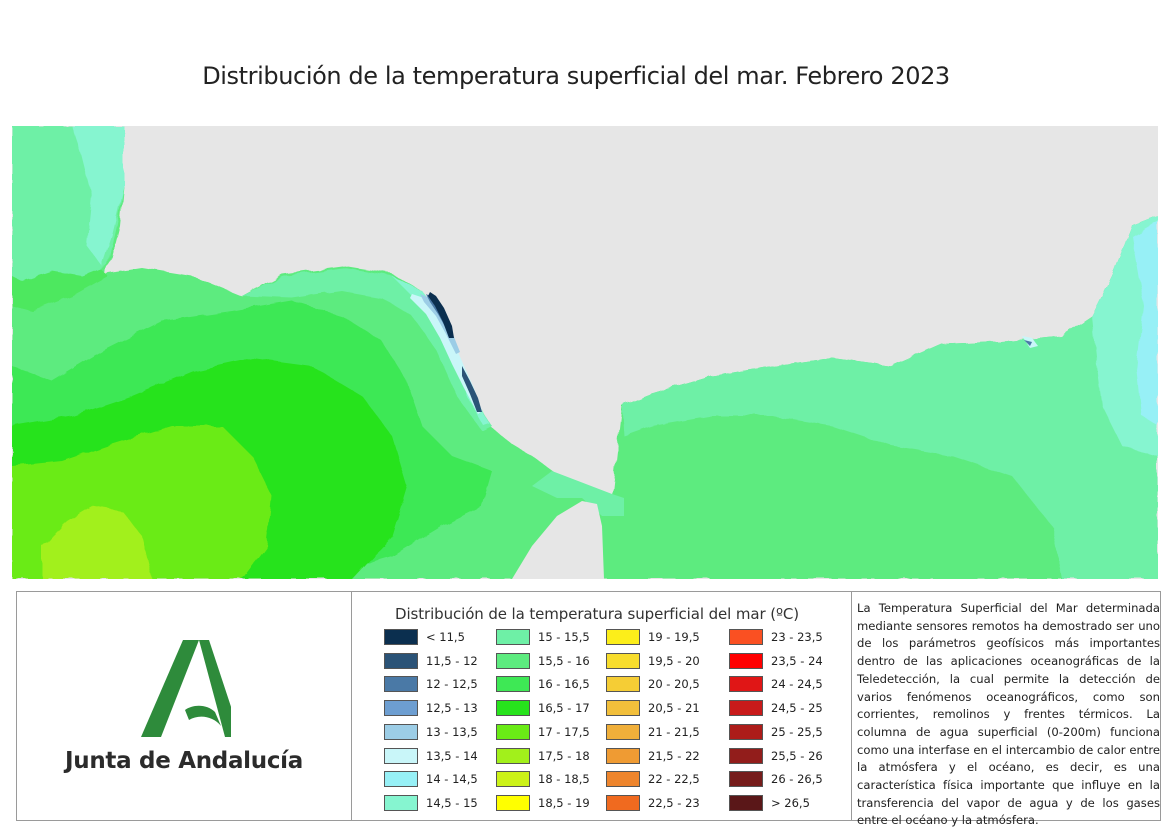  Describe the element at coordinates (797, 708) in the screenshot. I see `legend-label: 24,5 - 25` at that location.